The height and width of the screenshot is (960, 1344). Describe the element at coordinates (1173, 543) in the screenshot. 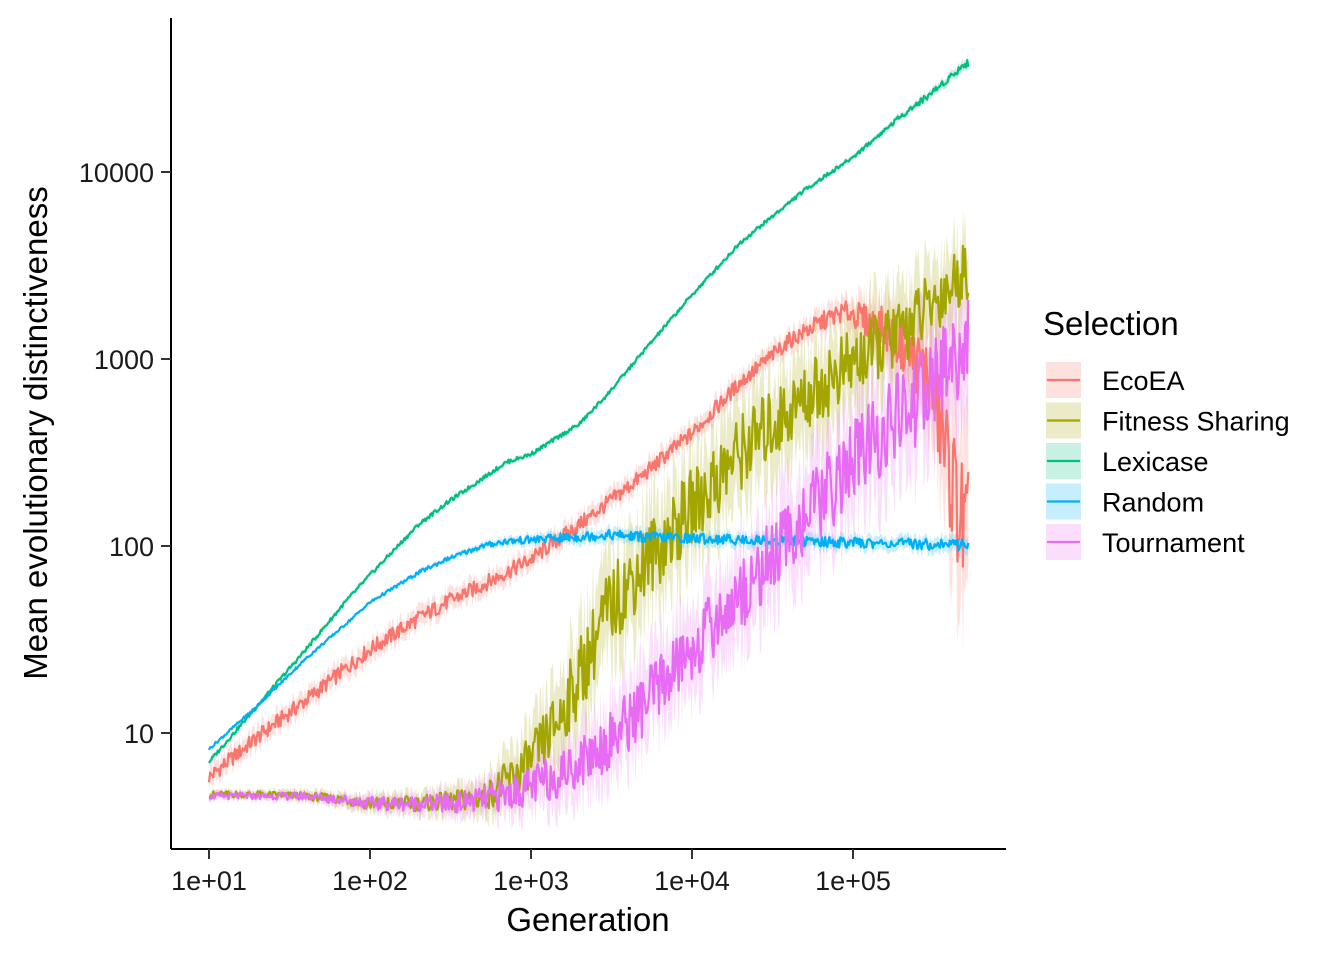

I see `legend-label-tournament: Tournament` at that location.